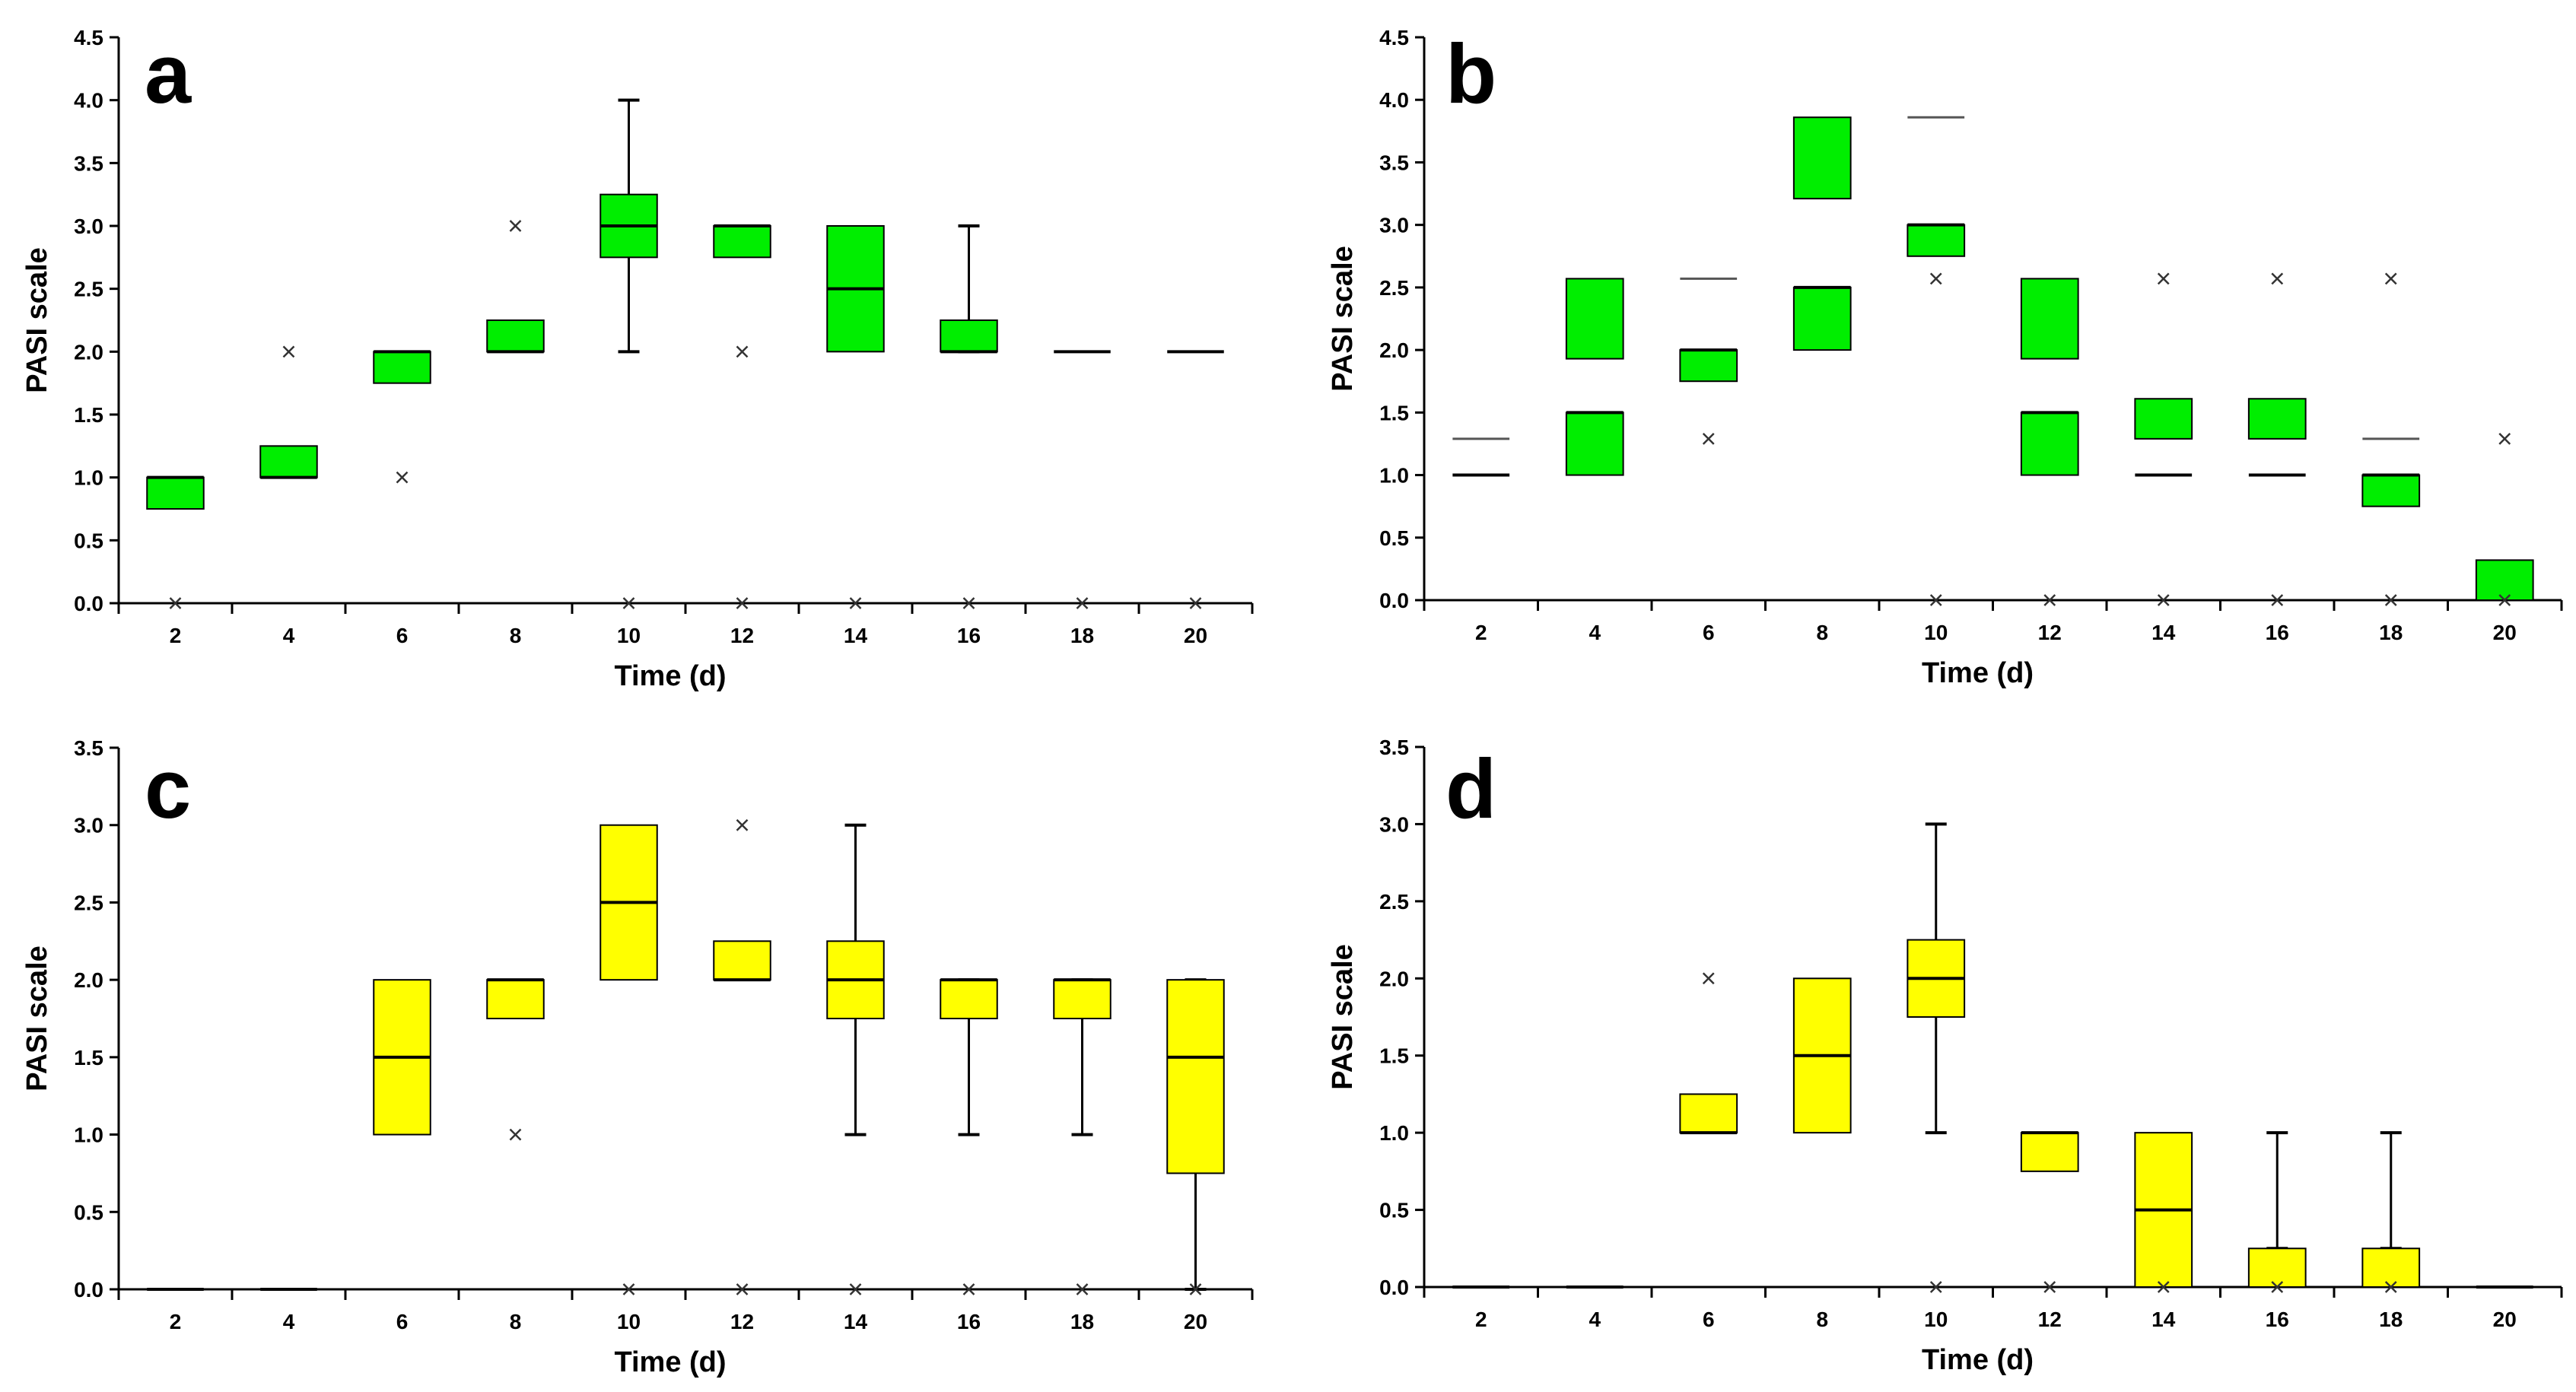 The image size is (2576, 1392). What do you see at coordinates (168, 74) in the screenshot?
I see `panel-letter: a` at bounding box center [168, 74].